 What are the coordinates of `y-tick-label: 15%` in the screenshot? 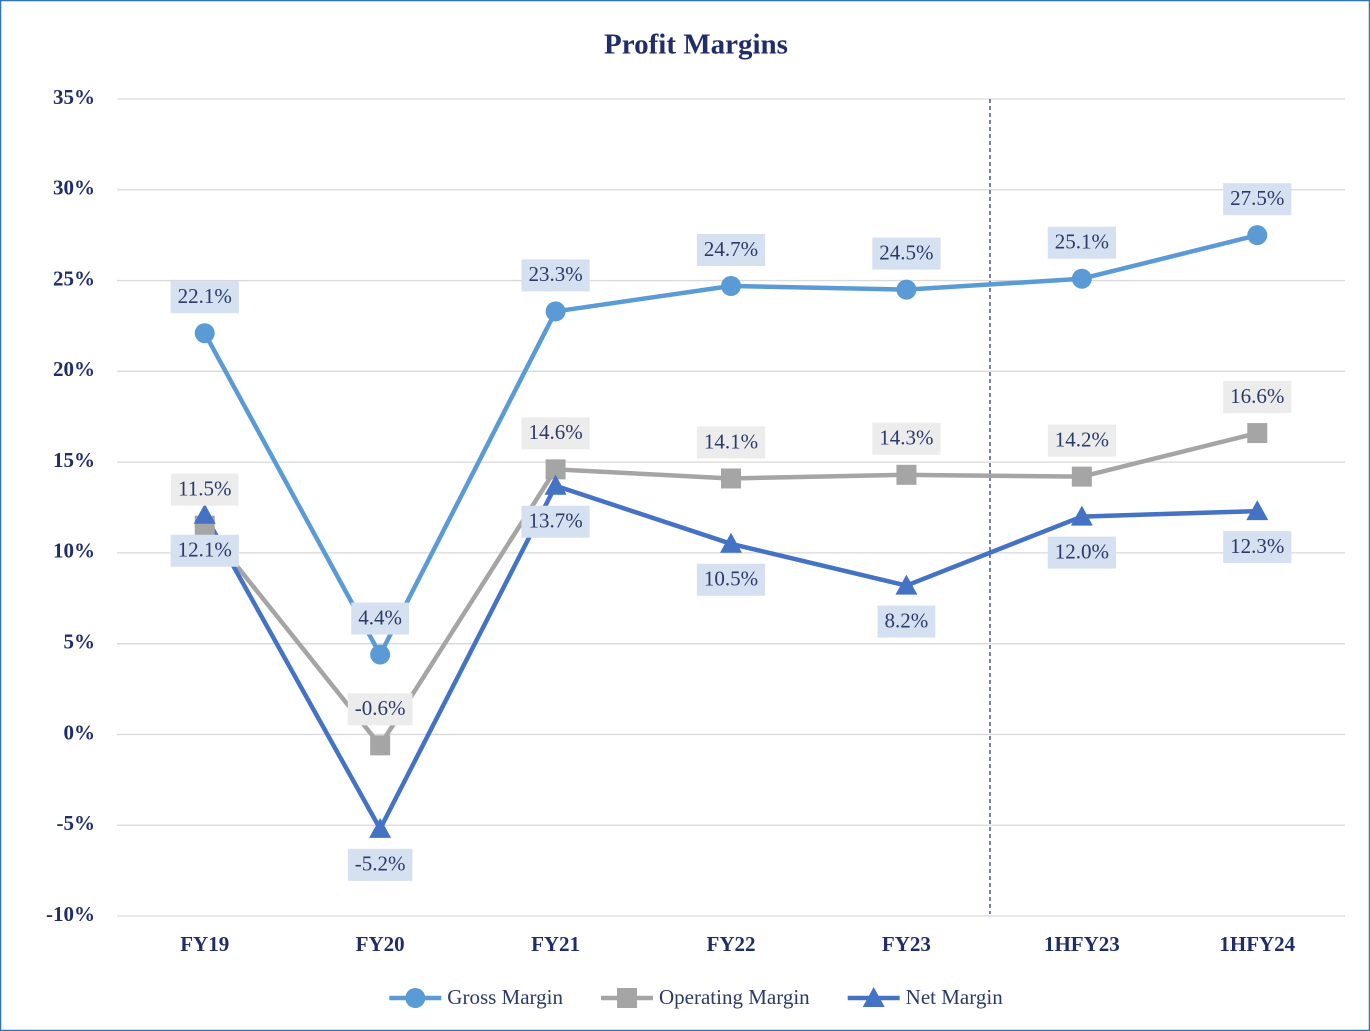 It's located at (74, 460).